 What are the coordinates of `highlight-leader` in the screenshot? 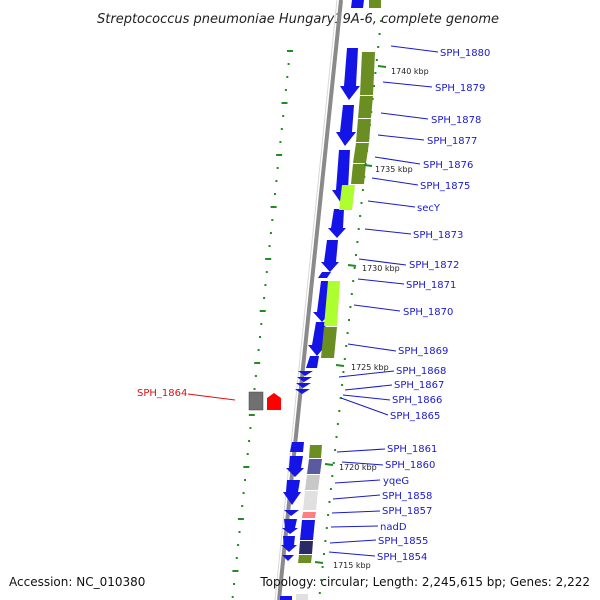 It's located at (211, 397).